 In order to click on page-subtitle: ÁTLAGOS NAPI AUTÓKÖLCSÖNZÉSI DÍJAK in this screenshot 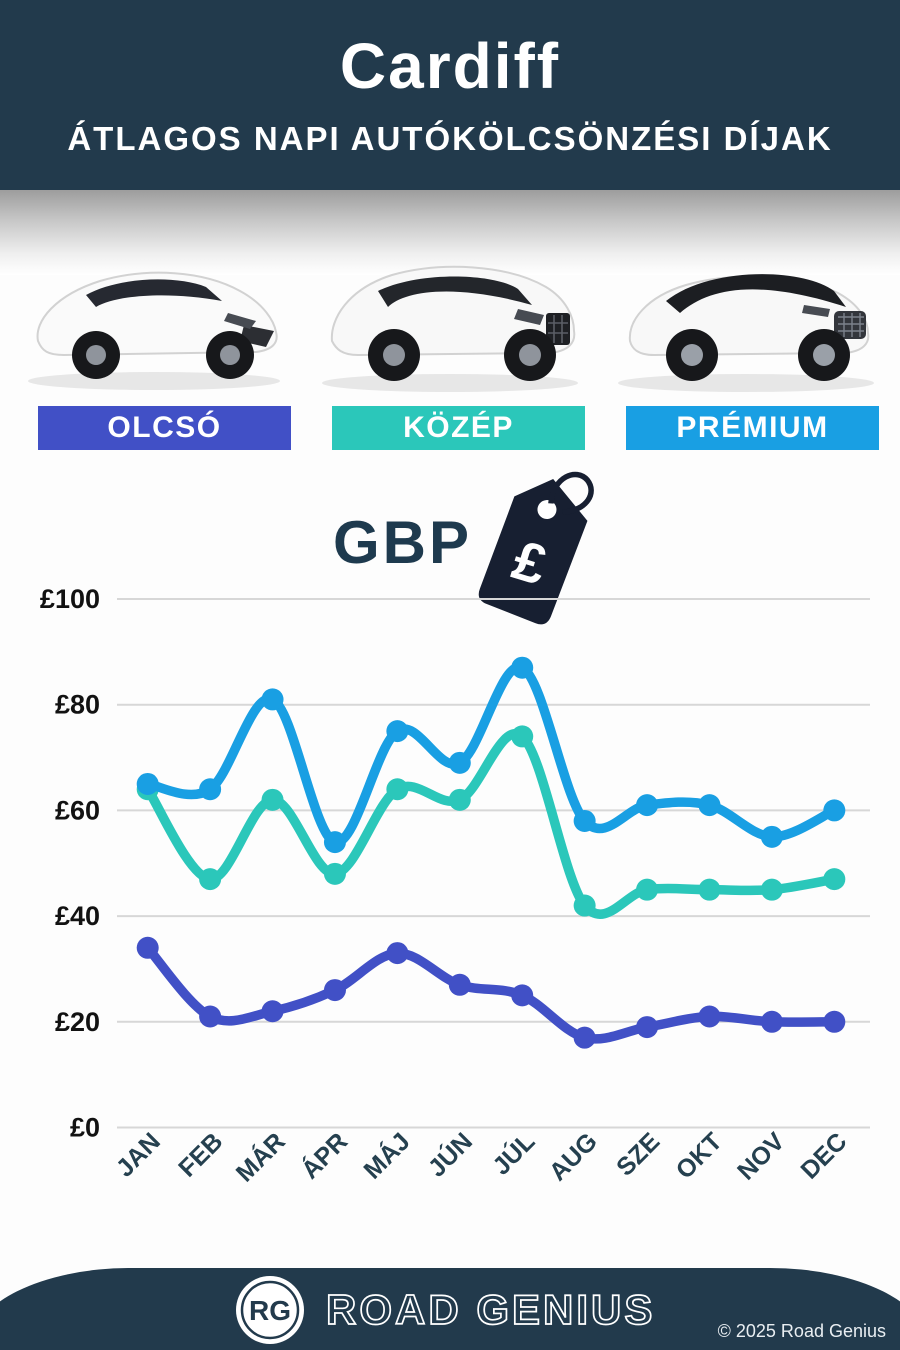, I will do `click(450, 138)`.